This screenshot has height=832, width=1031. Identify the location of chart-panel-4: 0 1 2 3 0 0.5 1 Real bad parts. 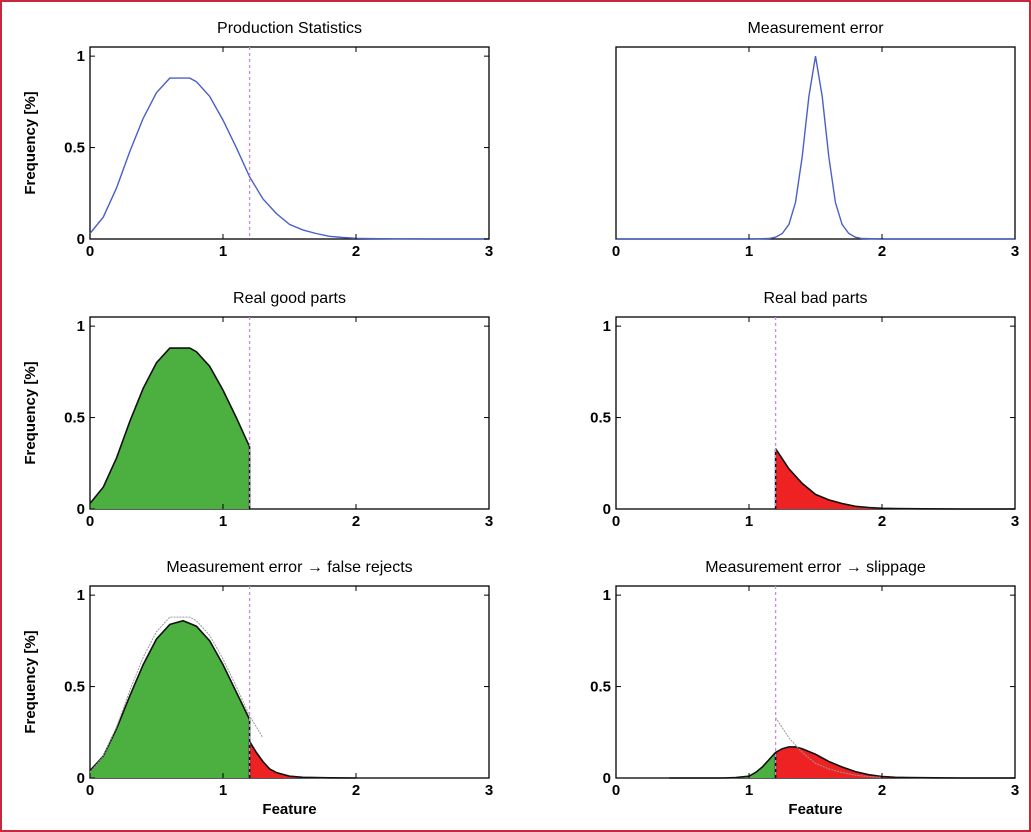
(804, 410).